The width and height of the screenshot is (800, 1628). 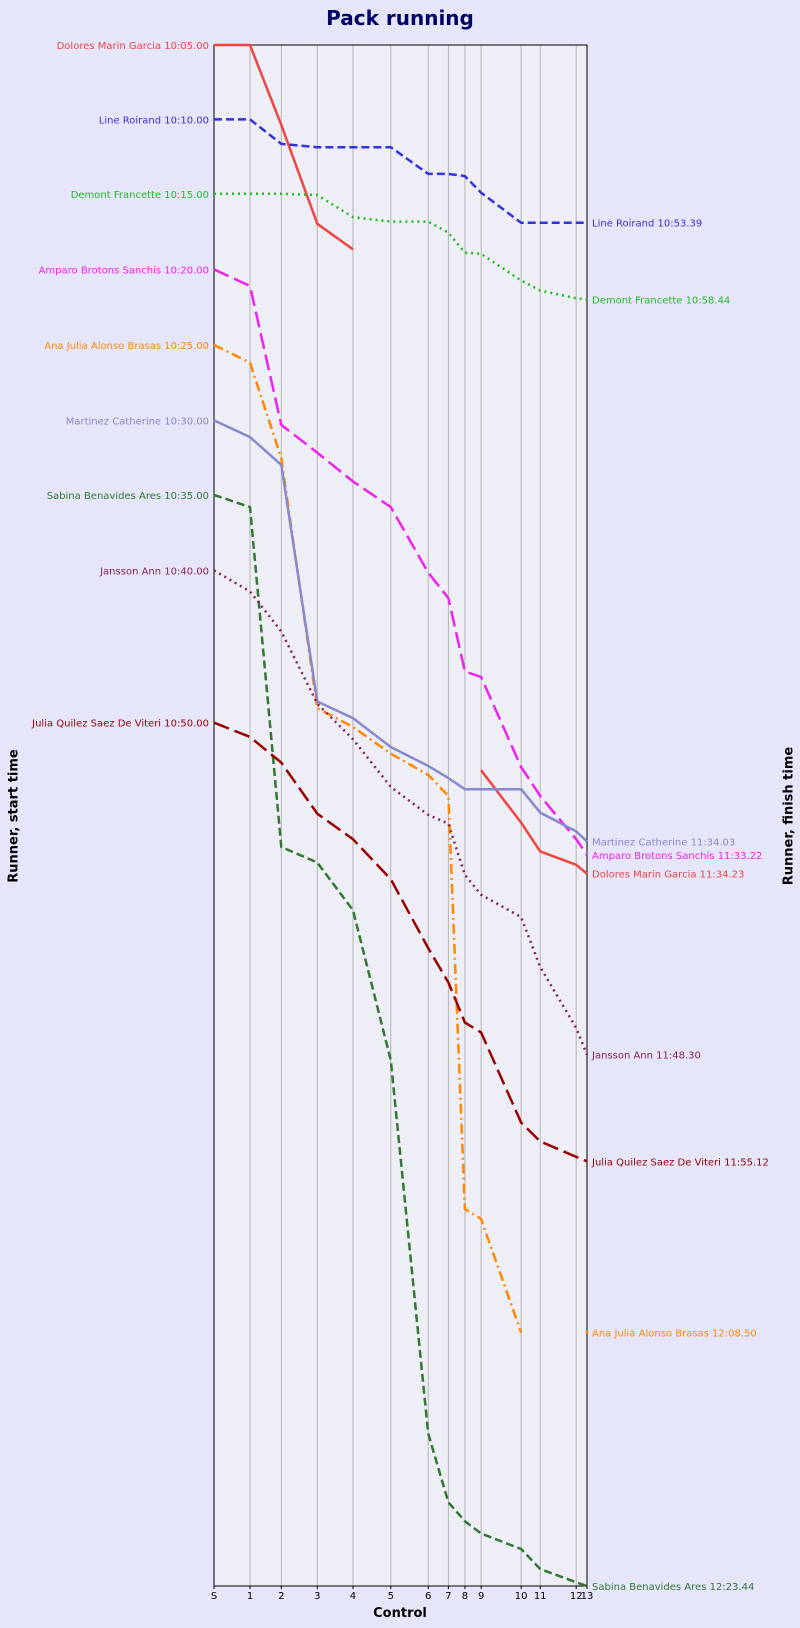 What do you see at coordinates (661, 300) in the screenshot?
I see `end-label: Demont Francette 10:58.44` at bounding box center [661, 300].